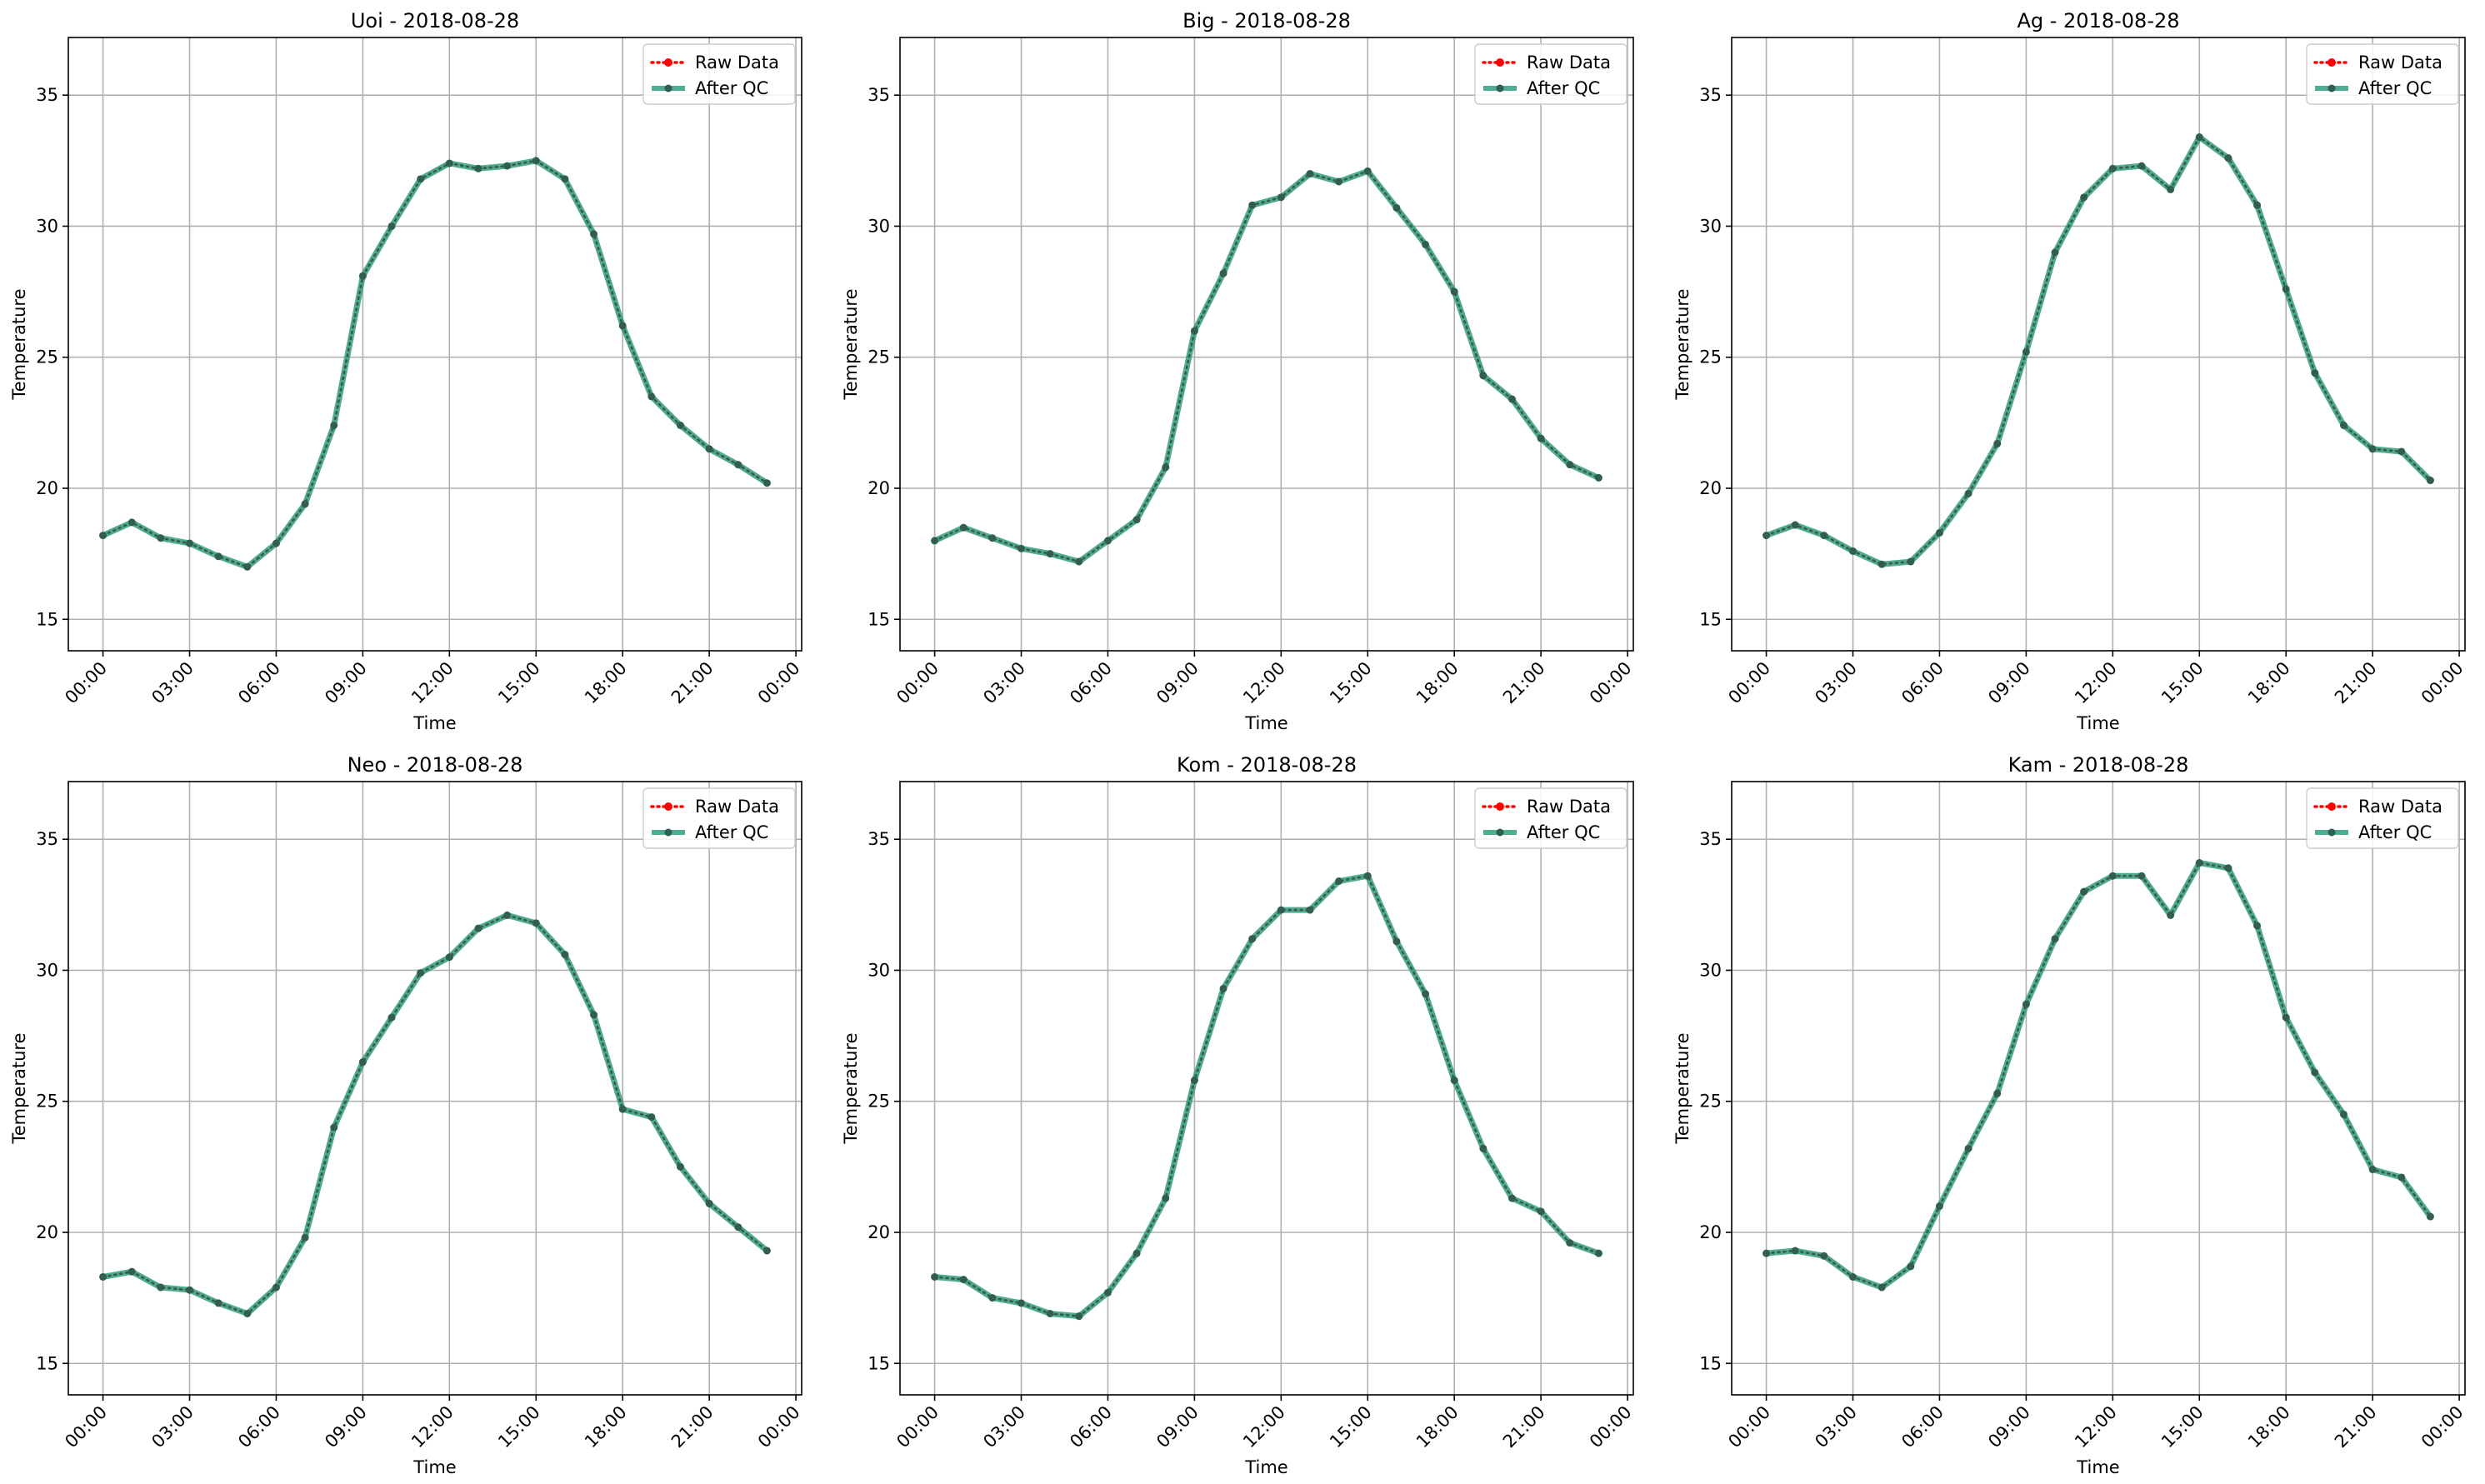 Image resolution: width=2485 pixels, height=1484 pixels. Describe the element at coordinates (1266, 20) in the screenshot. I see `panel-title: Big - 2018-08-28` at that location.